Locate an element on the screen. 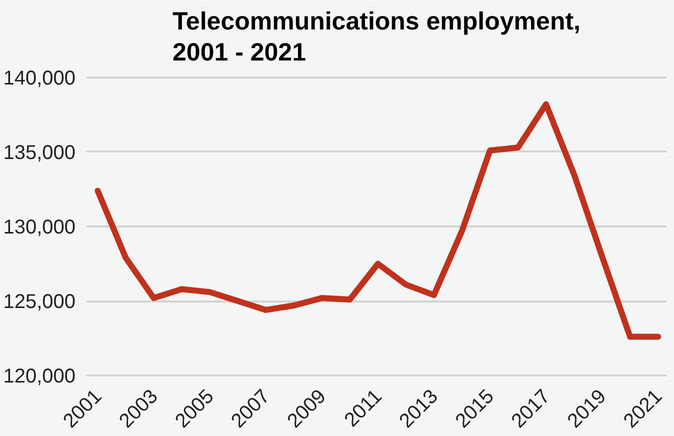 The height and width of the screenshot is (436, 674). y-tick-label: 125,000 is located at coordinates (39, 302).